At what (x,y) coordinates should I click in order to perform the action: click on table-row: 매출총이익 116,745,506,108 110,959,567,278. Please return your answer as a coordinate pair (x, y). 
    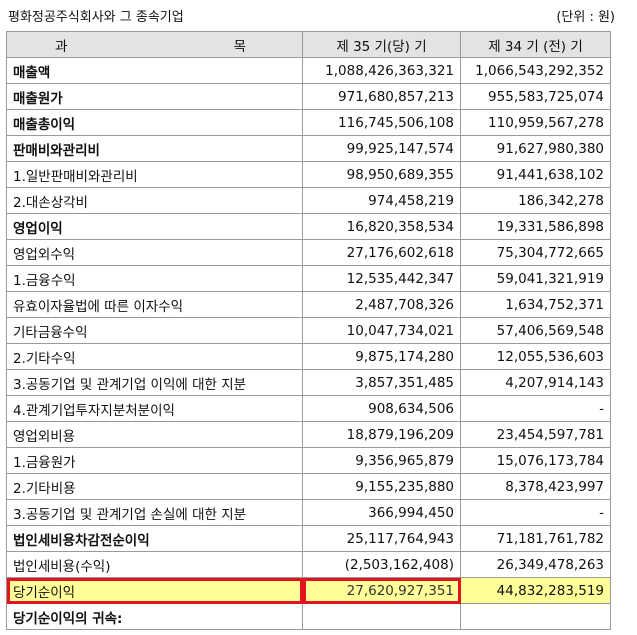
    Looking at the image, I should click on (308, 122).